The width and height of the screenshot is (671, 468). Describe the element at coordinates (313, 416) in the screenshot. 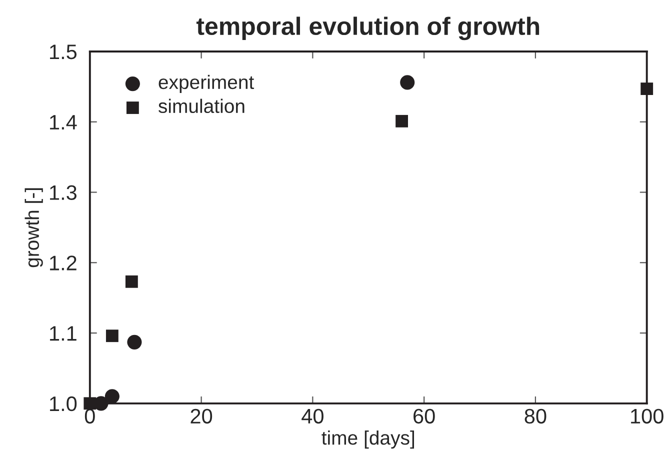

I see `x-tick-label: 40` at that location.